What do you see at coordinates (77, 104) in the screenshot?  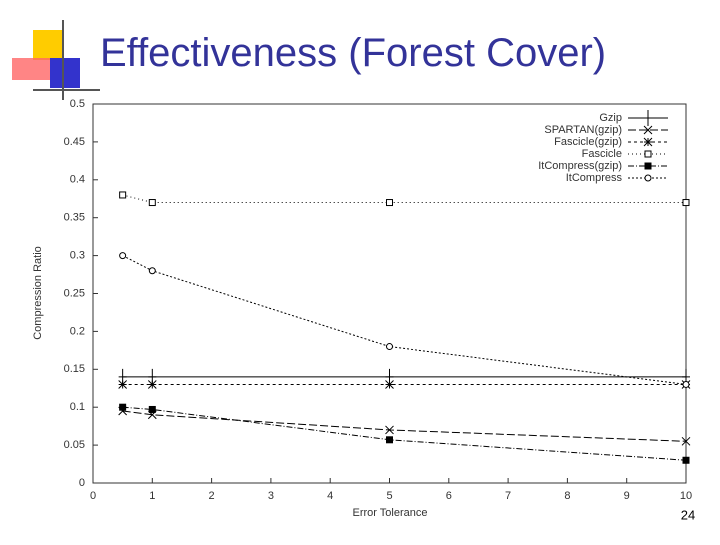 I see `y-tick-label: 0.5` at bounding box center [77, 104].